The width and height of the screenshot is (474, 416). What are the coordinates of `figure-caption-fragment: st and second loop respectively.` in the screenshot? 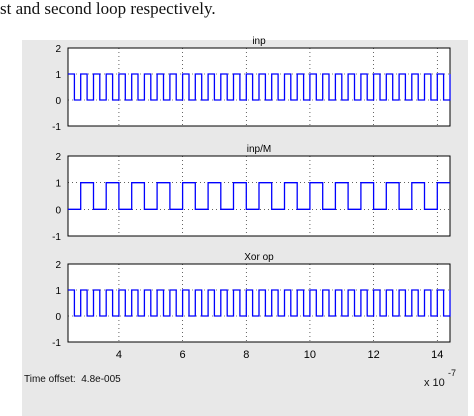 It's located at (108, 9).